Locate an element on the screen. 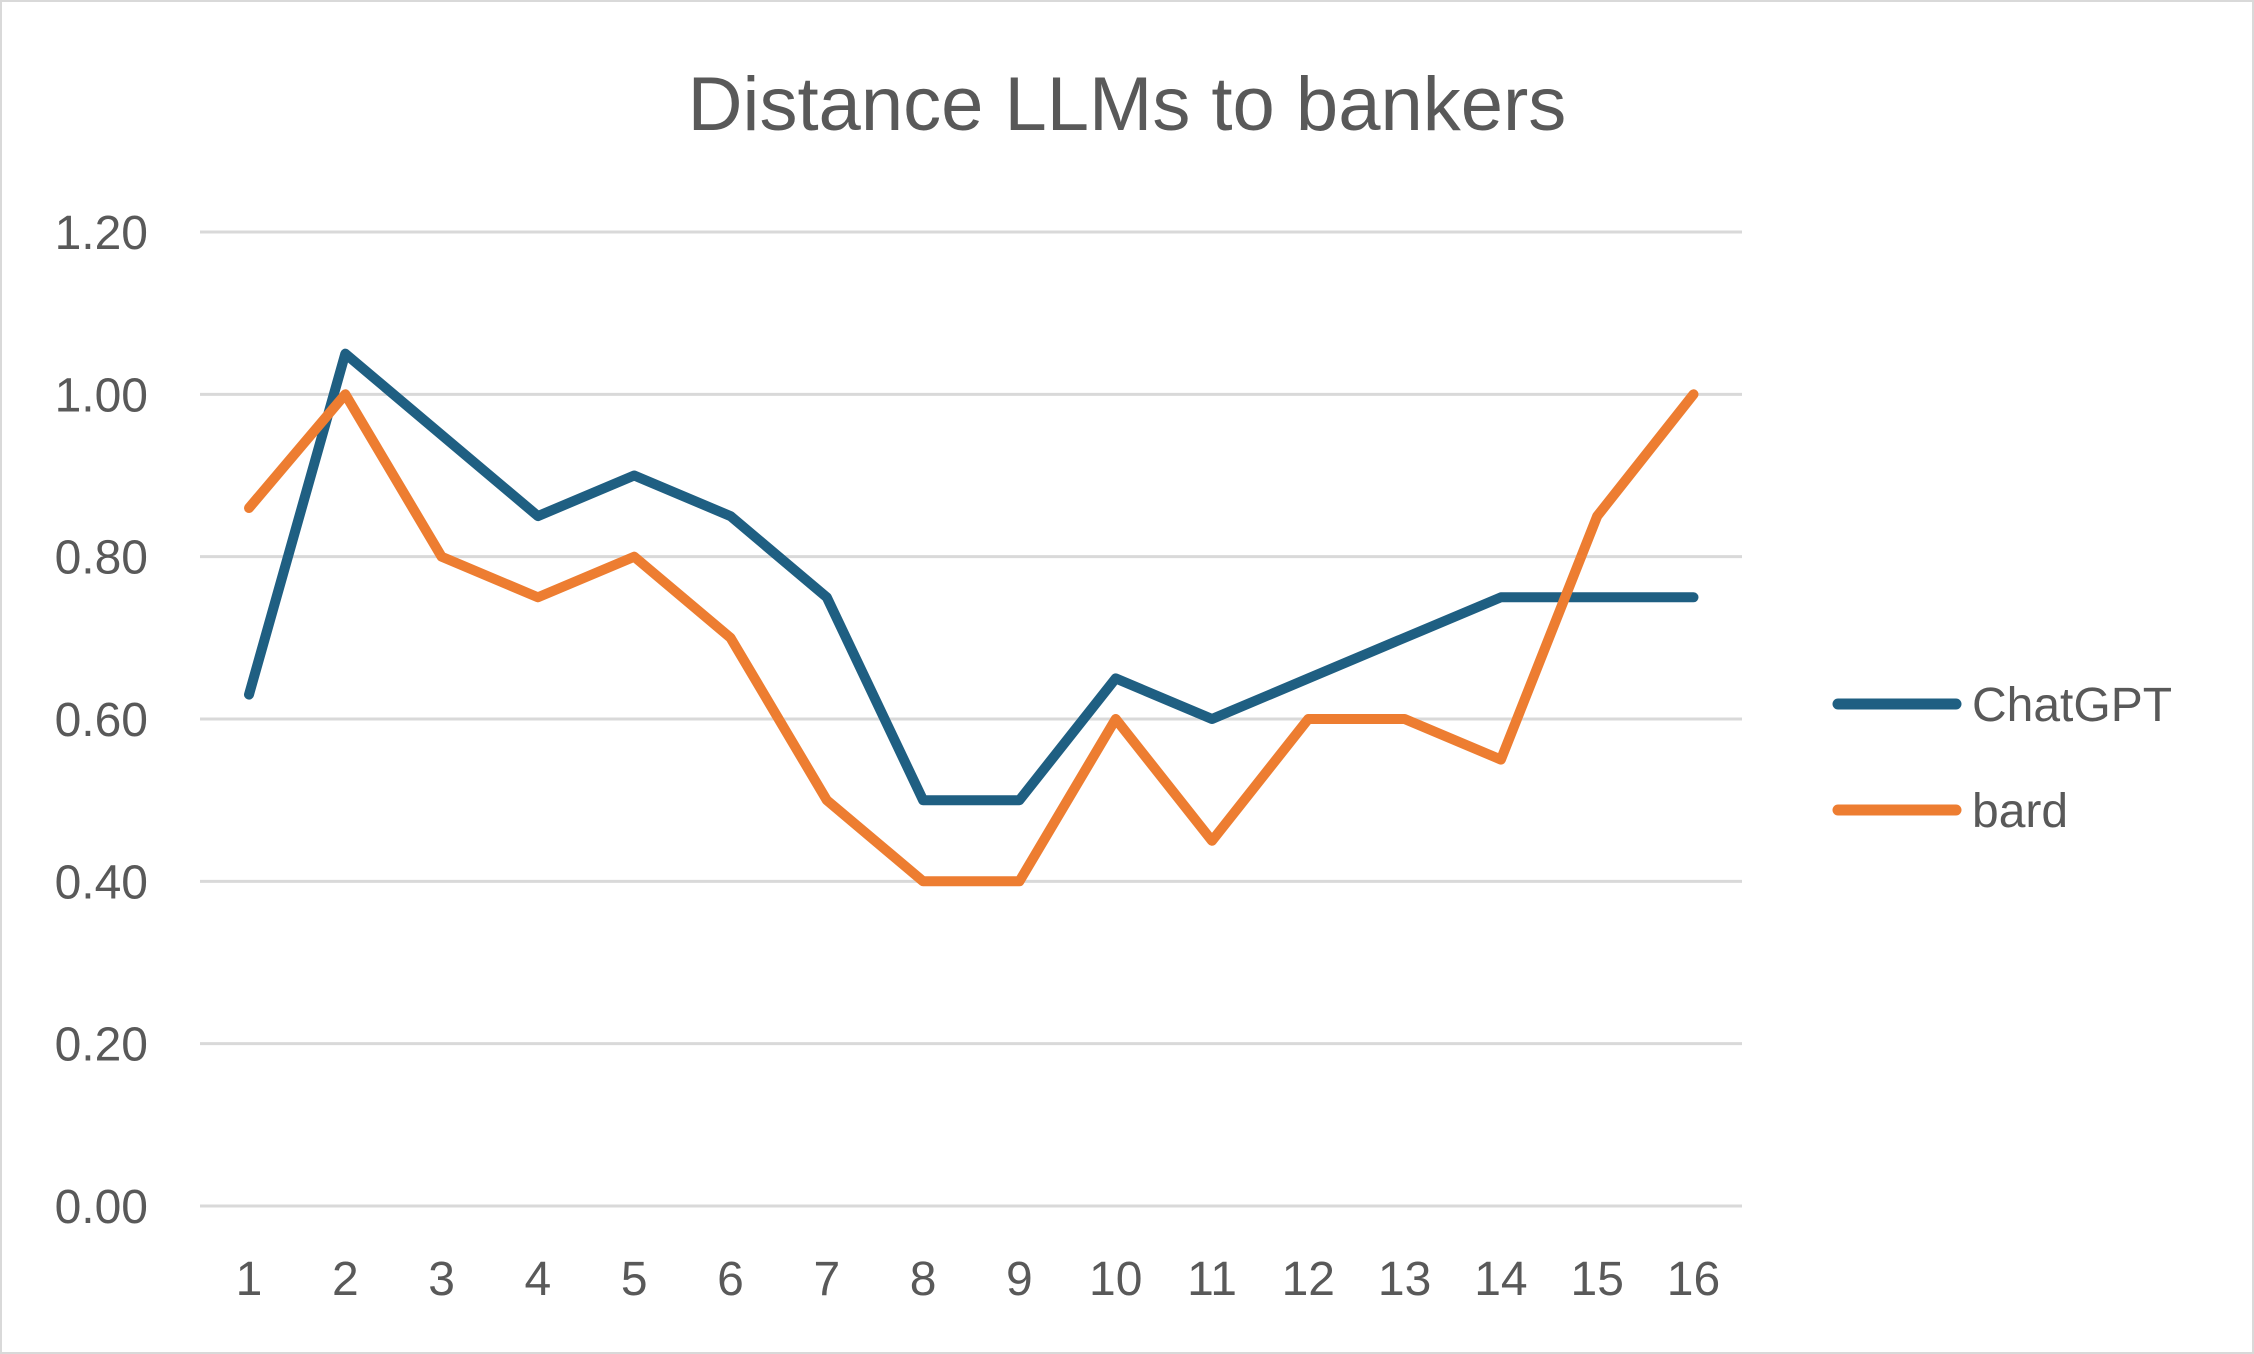  x-tick-label: 1 is located at coordinates (249, 1279).